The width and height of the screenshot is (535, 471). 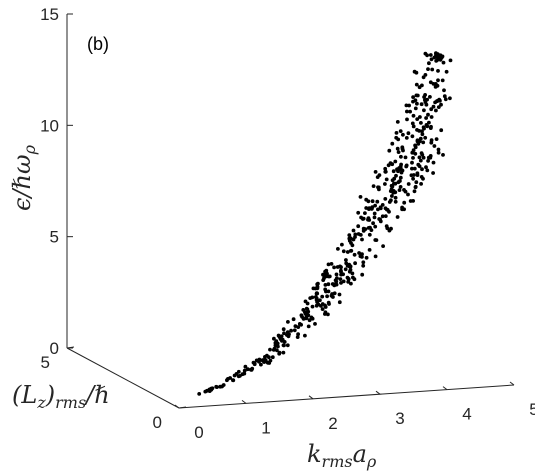 I want to click on y-axis-label: (Lz)rms/ℏ, so click(x=61, y=396).